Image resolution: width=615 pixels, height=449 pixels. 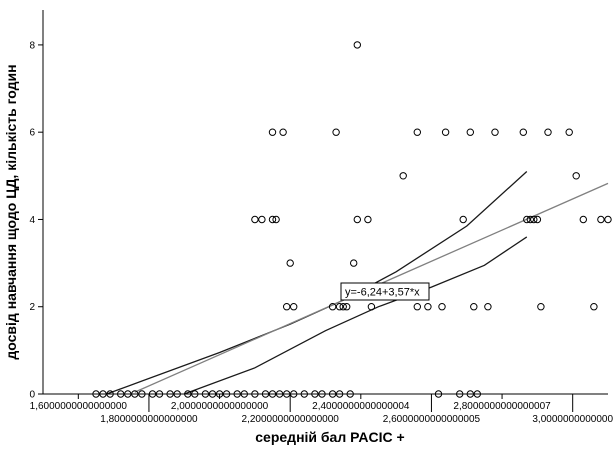 I want to click on equation-box-frame, so click(x=385, y=291).